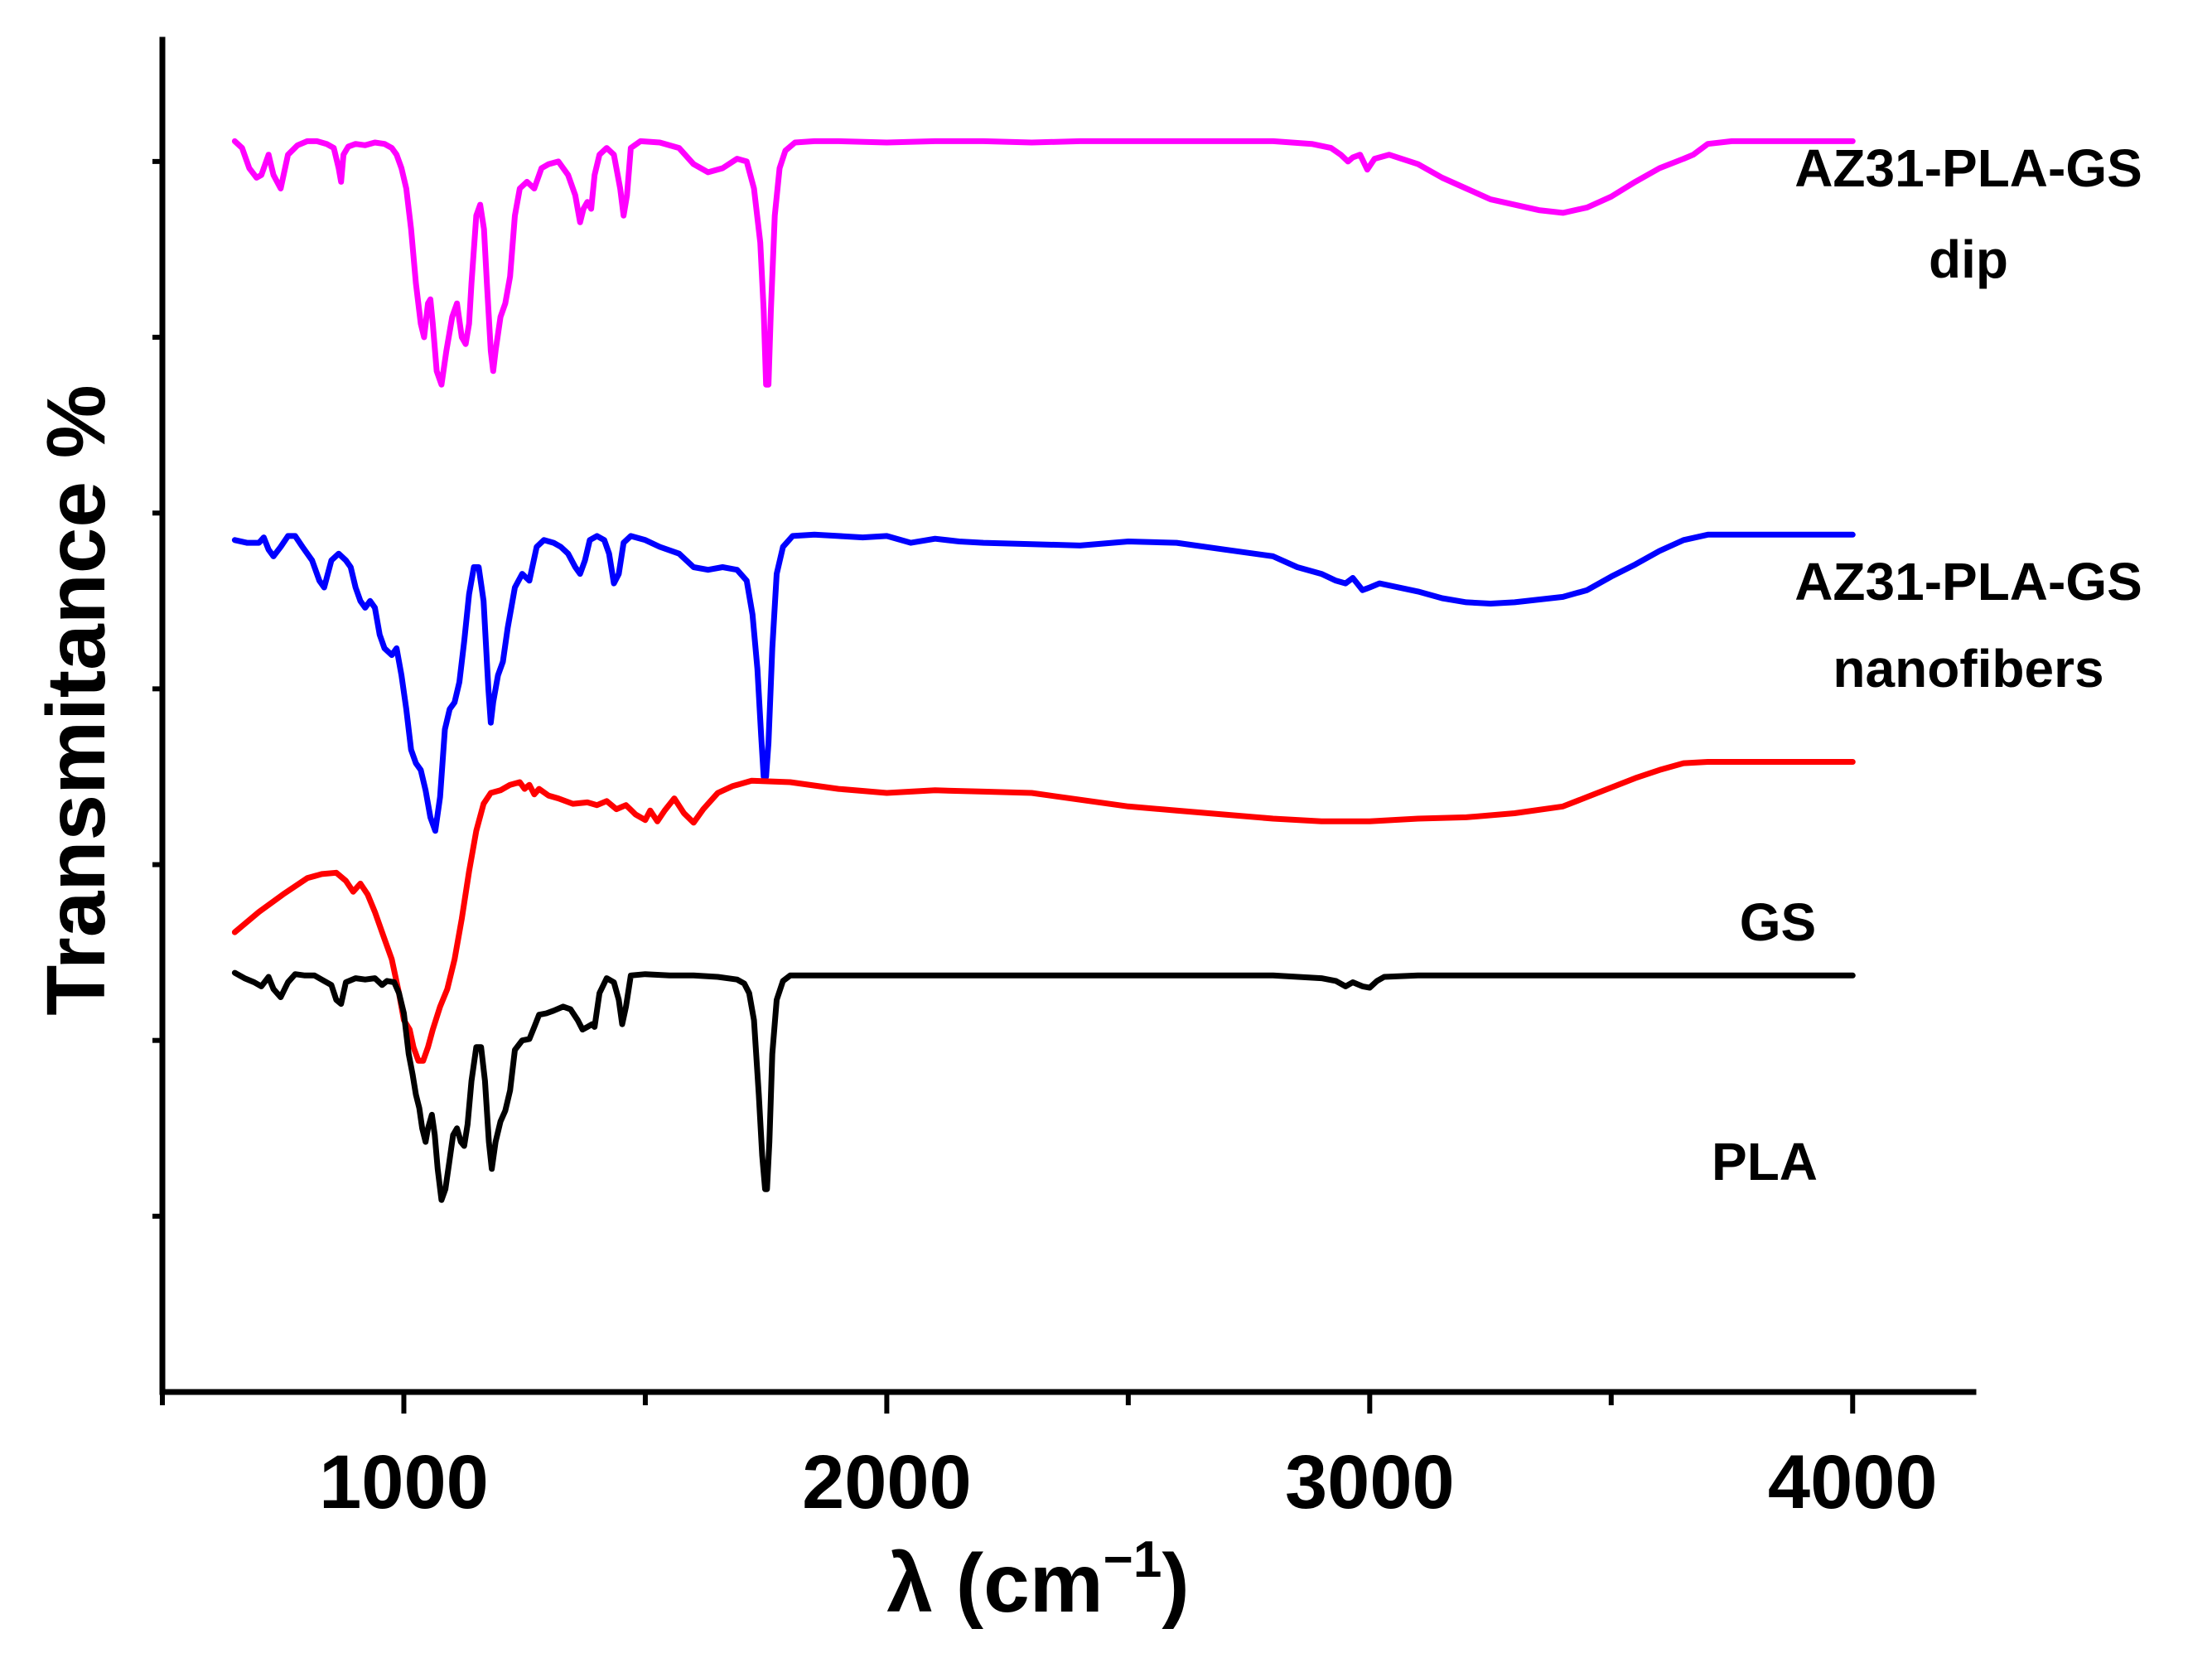 This screenshot has width=2212, height=1653. Describe the element at coordinates (1043, 1086) in the screenshot. I see `series-line-pla` at that location.